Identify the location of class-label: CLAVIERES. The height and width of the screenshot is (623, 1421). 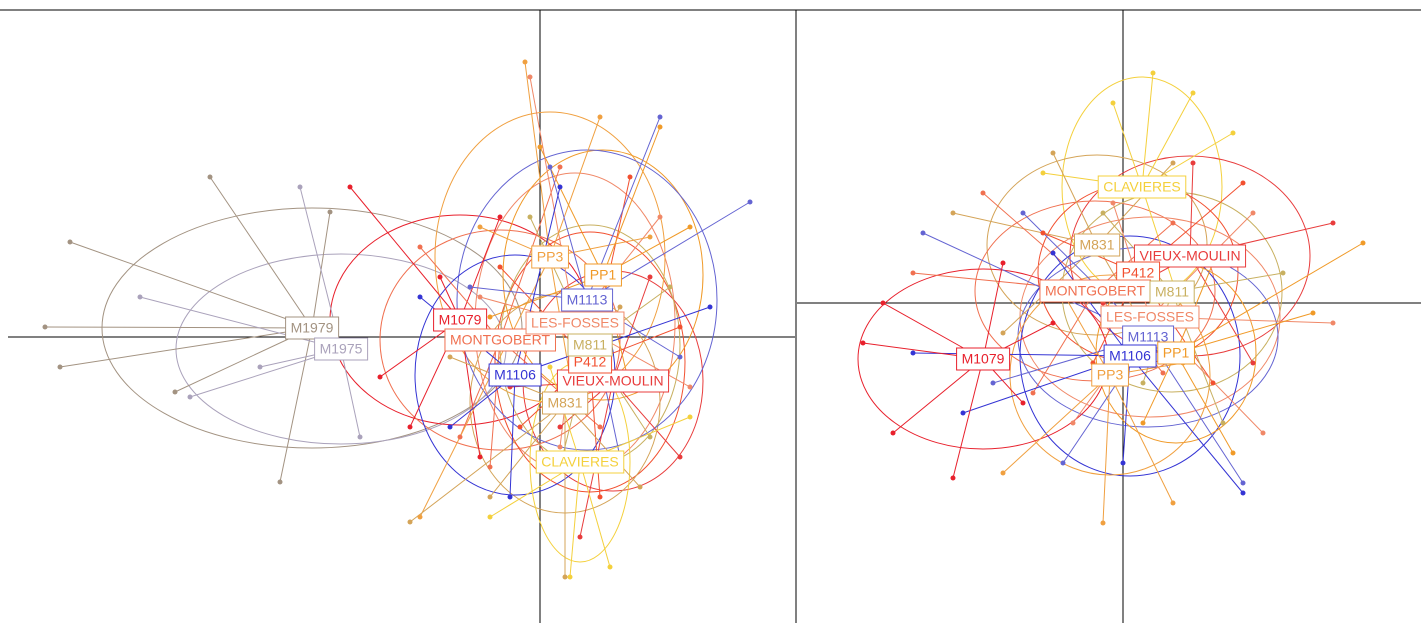
(580, 462).